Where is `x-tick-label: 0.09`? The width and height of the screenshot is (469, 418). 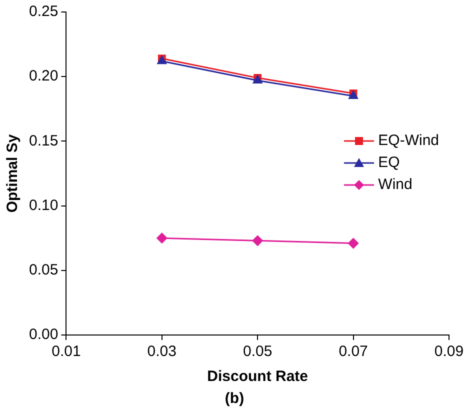
x-tick-label: 0.09 is located at coordinates (449, 351).